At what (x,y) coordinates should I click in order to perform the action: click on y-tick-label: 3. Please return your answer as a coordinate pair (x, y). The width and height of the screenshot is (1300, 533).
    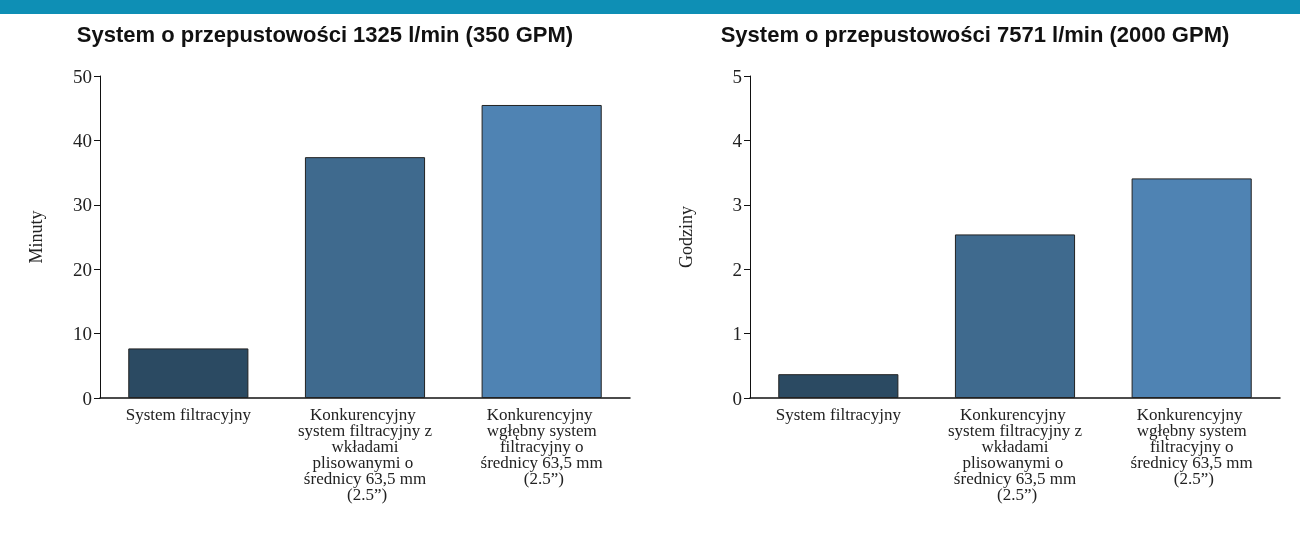
    Looking at the image, I should click on (737, 205).